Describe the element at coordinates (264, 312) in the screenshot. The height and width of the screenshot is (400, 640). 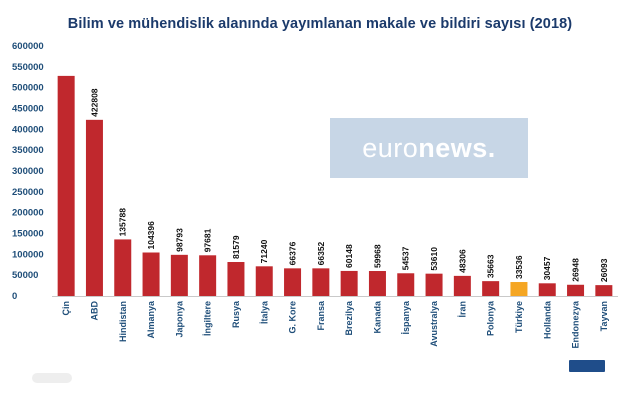
I see `x-tick-label: İtalya` at that location.